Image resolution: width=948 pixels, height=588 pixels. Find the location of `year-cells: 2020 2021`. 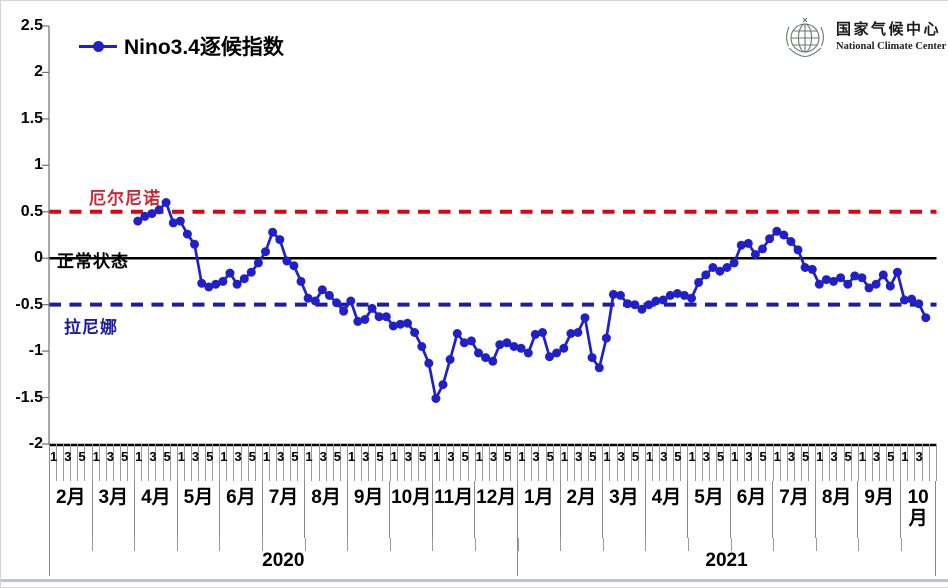

year-cells: 2020 2021 is located at coordinates (493, 557).